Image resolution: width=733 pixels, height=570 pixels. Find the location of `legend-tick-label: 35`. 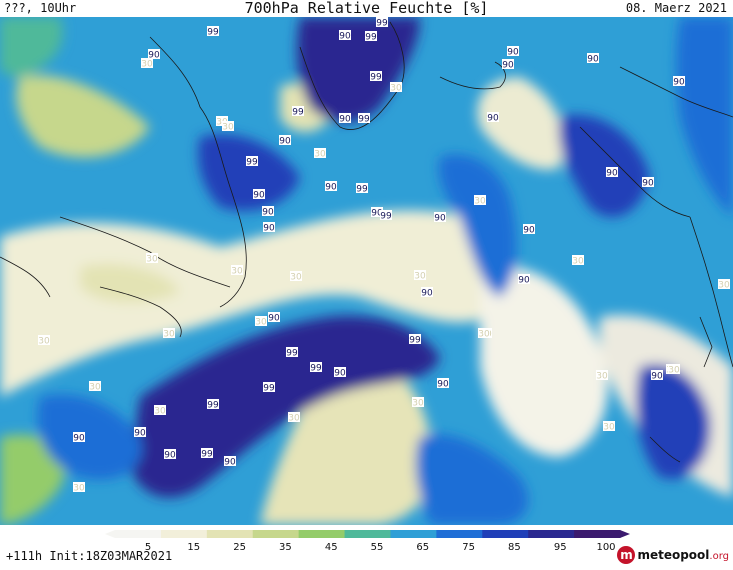

legend-tick-label: 35 is located at coordinates (285, 547).